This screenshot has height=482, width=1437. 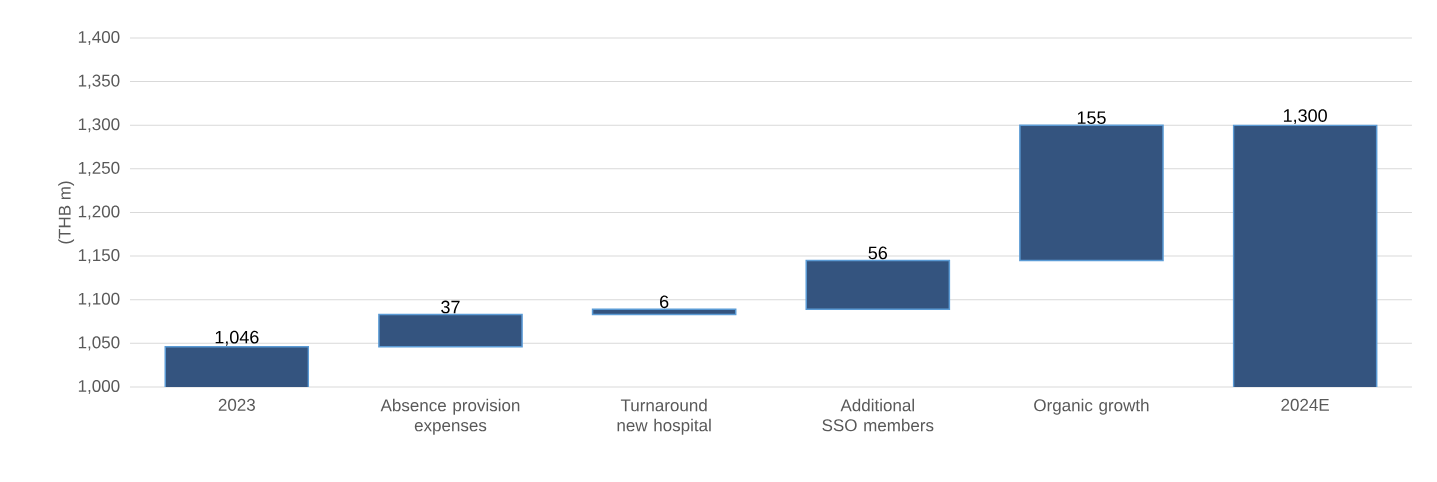 I want to click on data-label: 1,046, so click(x=237, y=338).